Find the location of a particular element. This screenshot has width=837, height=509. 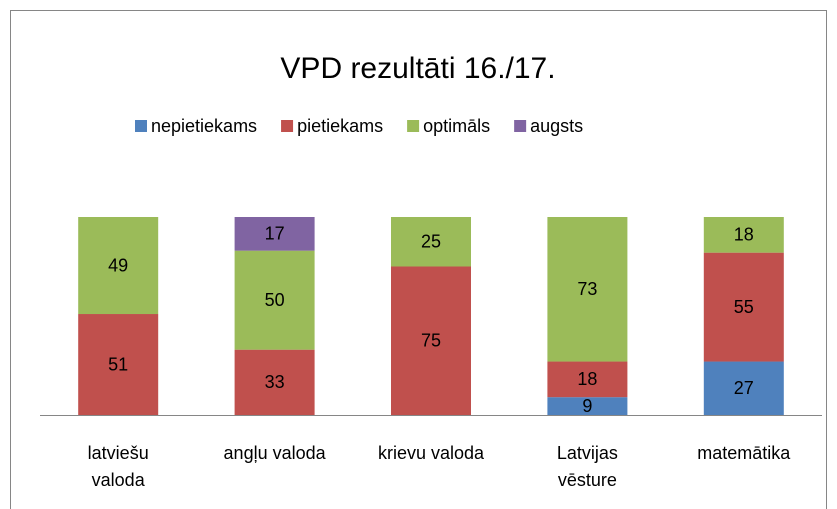

data-label: 9 is located at coordinates (587, 406).